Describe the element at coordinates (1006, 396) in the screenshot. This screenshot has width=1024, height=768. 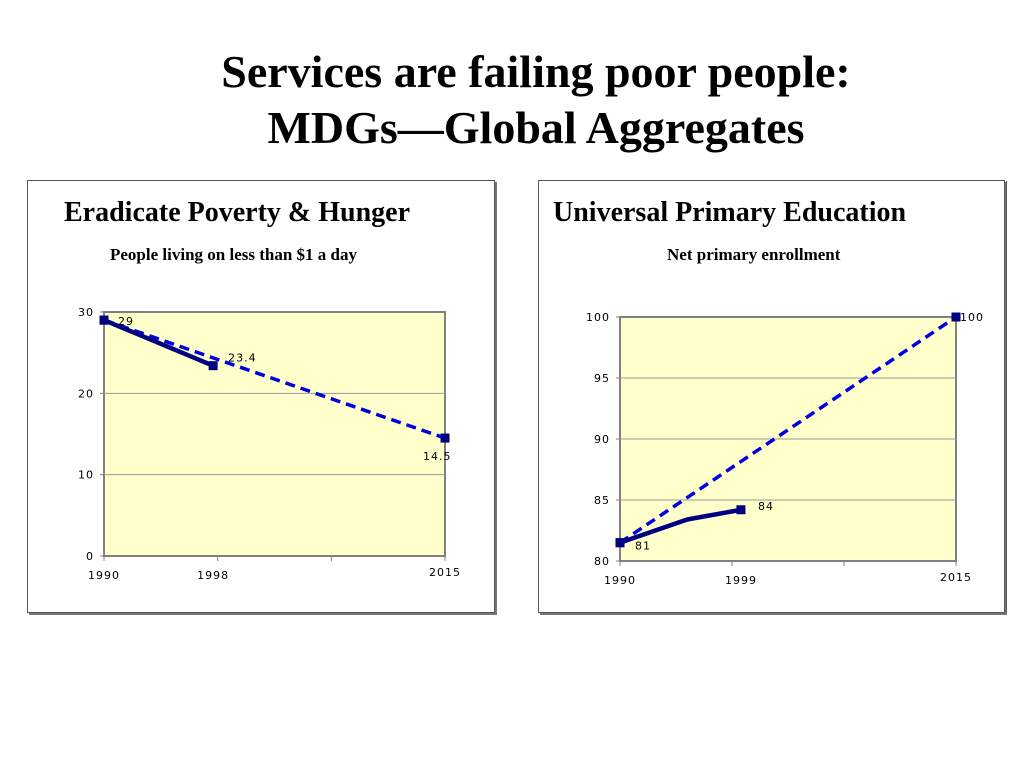
I see `panel-edge-line` at that location.